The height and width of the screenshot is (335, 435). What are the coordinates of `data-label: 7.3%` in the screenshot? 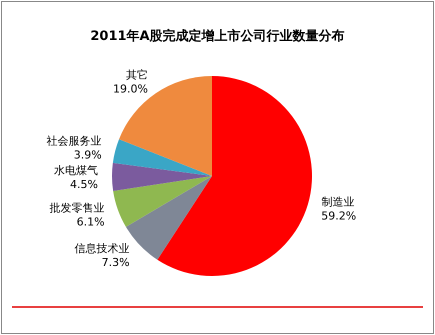 It's located at (116, 262).